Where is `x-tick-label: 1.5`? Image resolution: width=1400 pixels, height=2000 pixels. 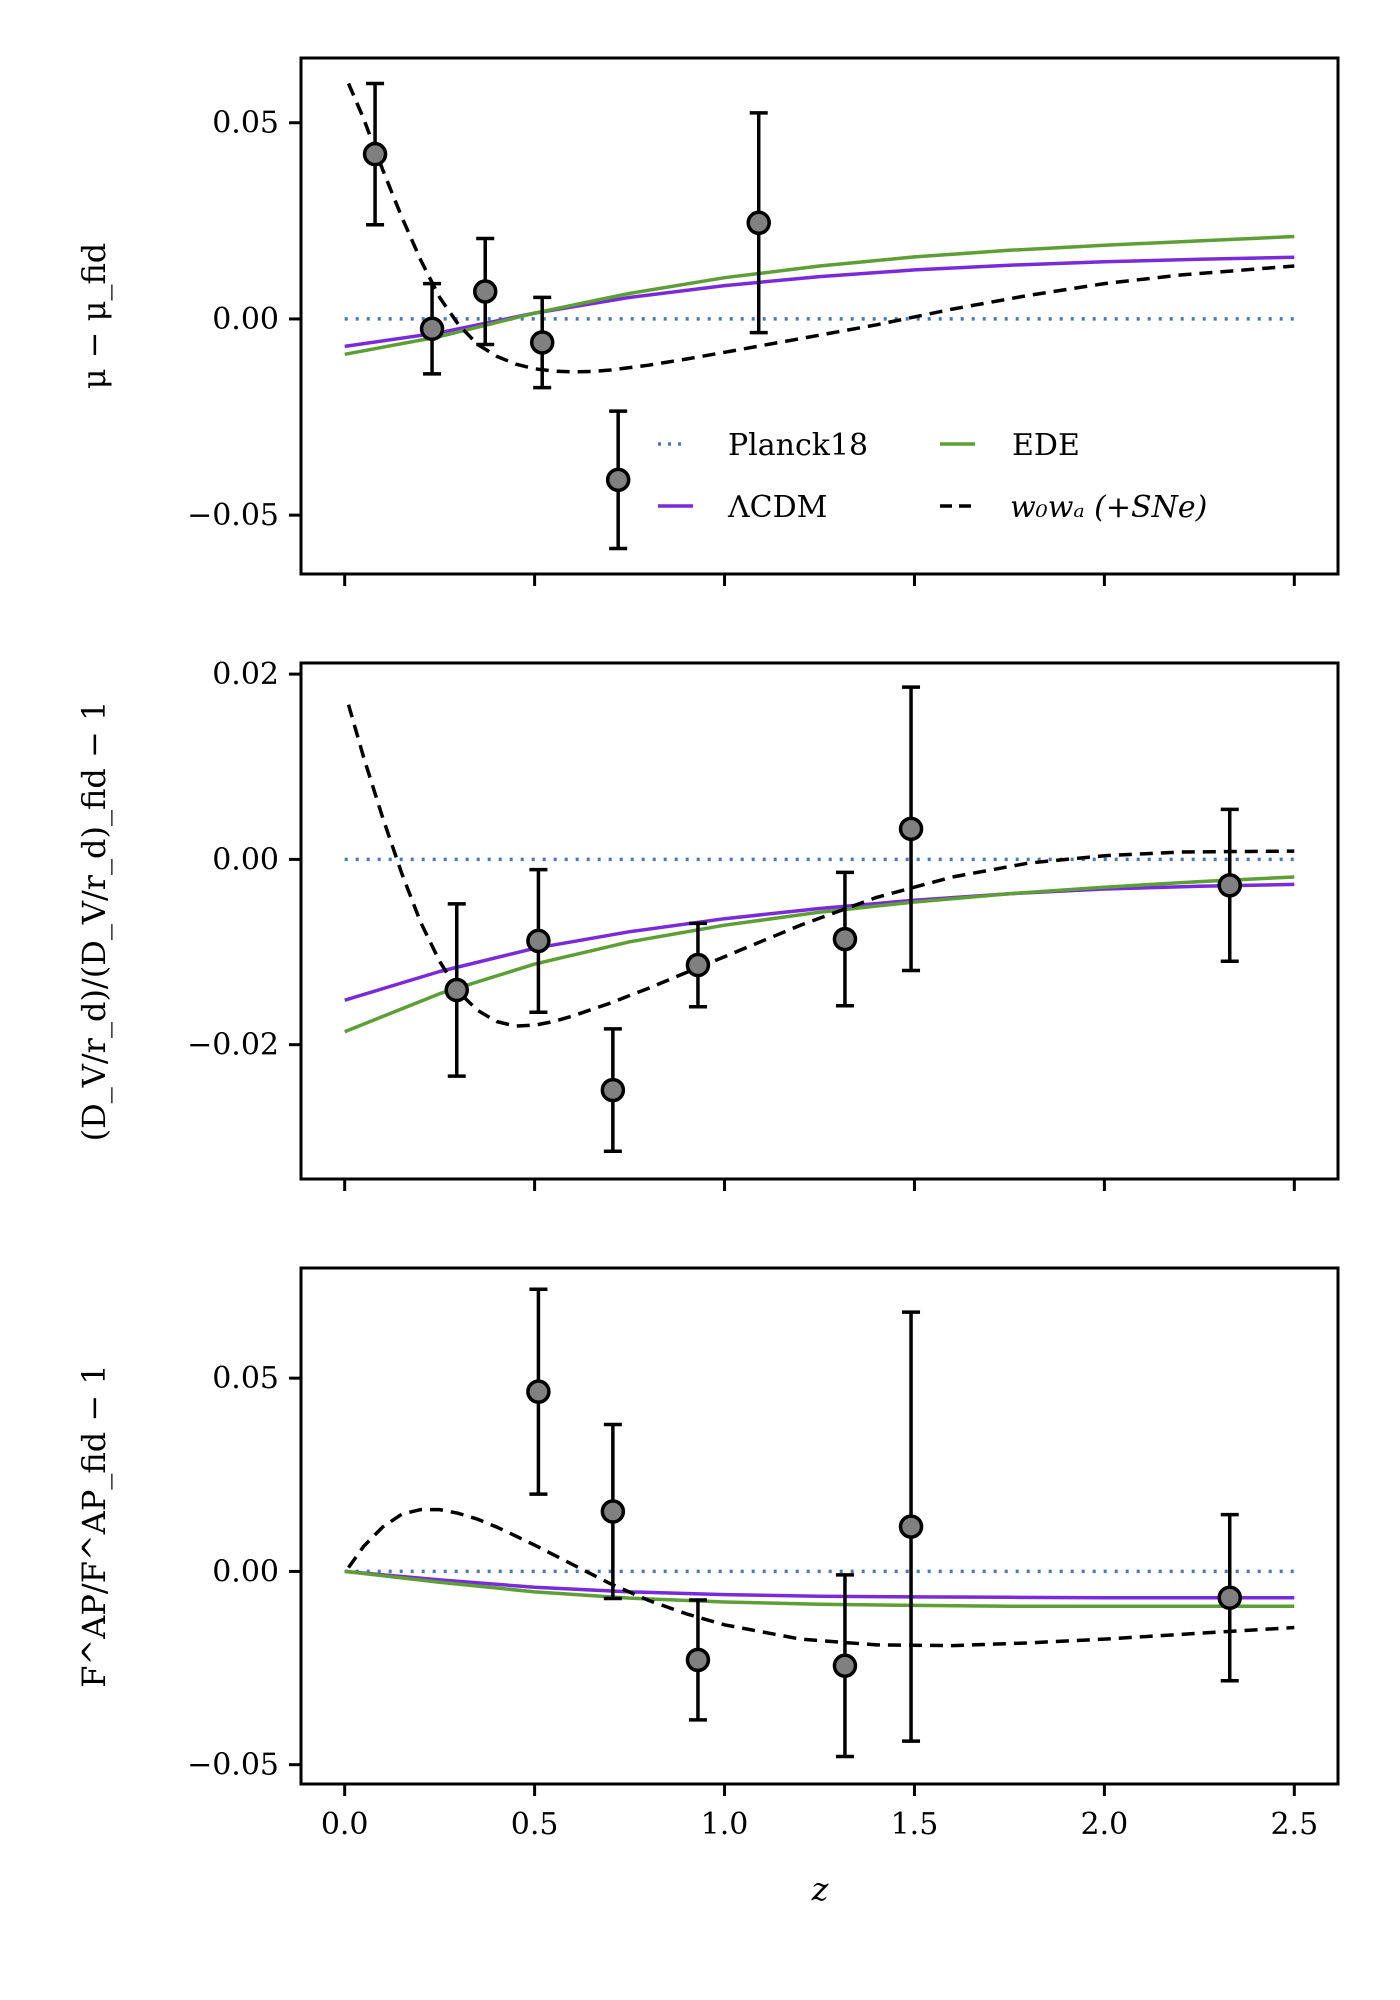 x-tick-label: 1.5 is located at coordinates (915, 1824).